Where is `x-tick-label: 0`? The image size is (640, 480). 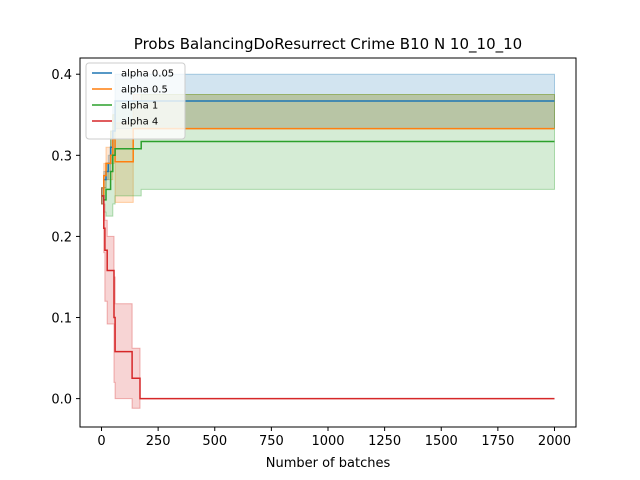 x-tick-label: 0 is located at coordinates (101, 441).